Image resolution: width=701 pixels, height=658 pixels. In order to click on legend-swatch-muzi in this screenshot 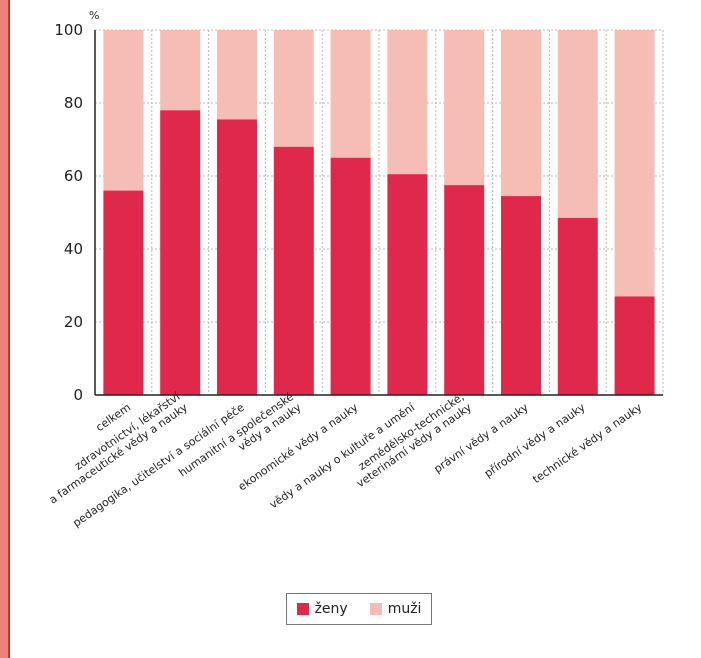, I will do `click(376, 609)`.